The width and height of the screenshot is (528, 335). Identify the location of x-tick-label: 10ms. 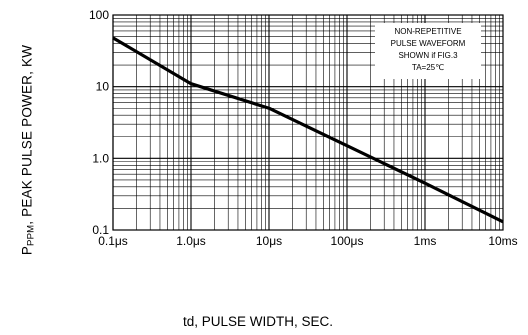
(502, 241).